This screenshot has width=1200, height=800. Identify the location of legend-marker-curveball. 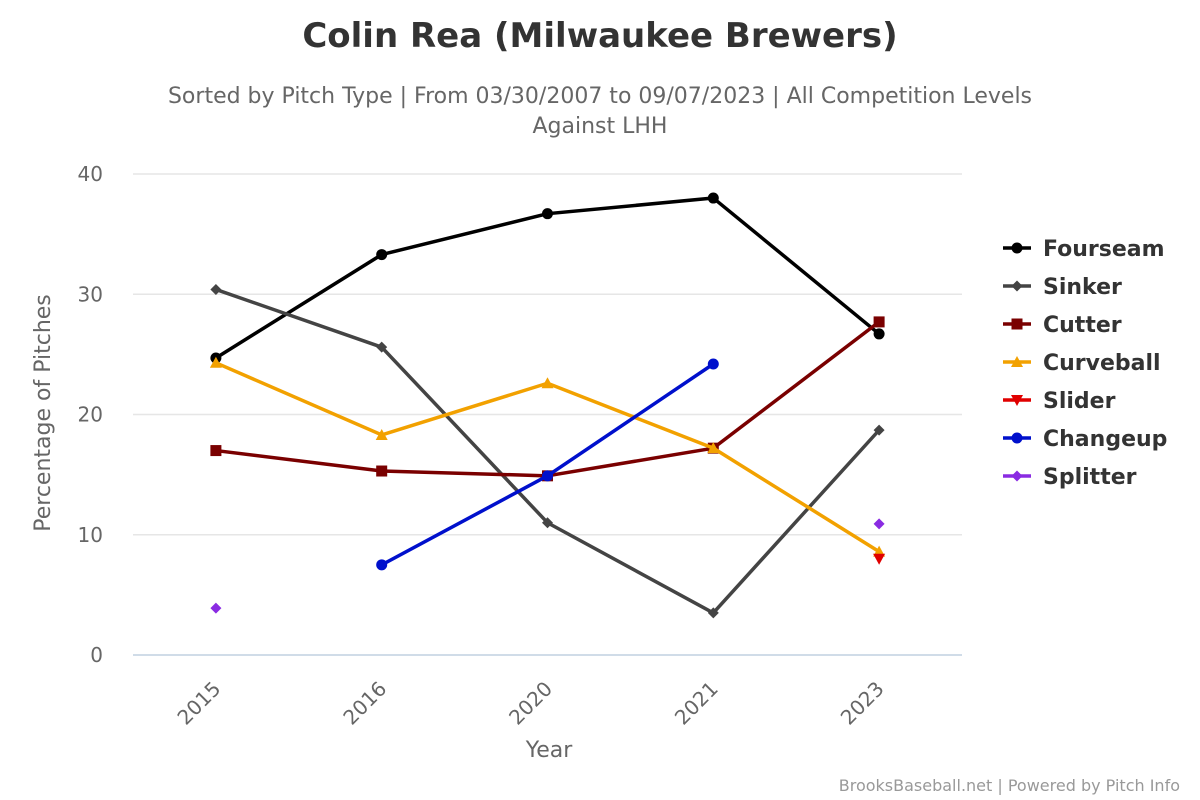
(1017, 361).